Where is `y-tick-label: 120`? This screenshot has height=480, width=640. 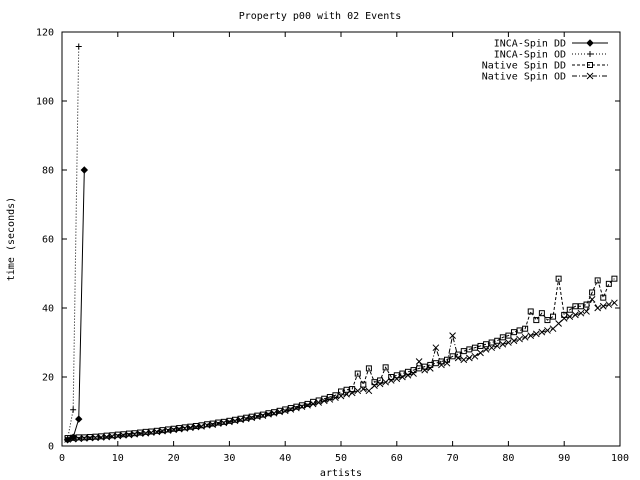 y-tick-label: 120 is located at coordinates (45, 33).